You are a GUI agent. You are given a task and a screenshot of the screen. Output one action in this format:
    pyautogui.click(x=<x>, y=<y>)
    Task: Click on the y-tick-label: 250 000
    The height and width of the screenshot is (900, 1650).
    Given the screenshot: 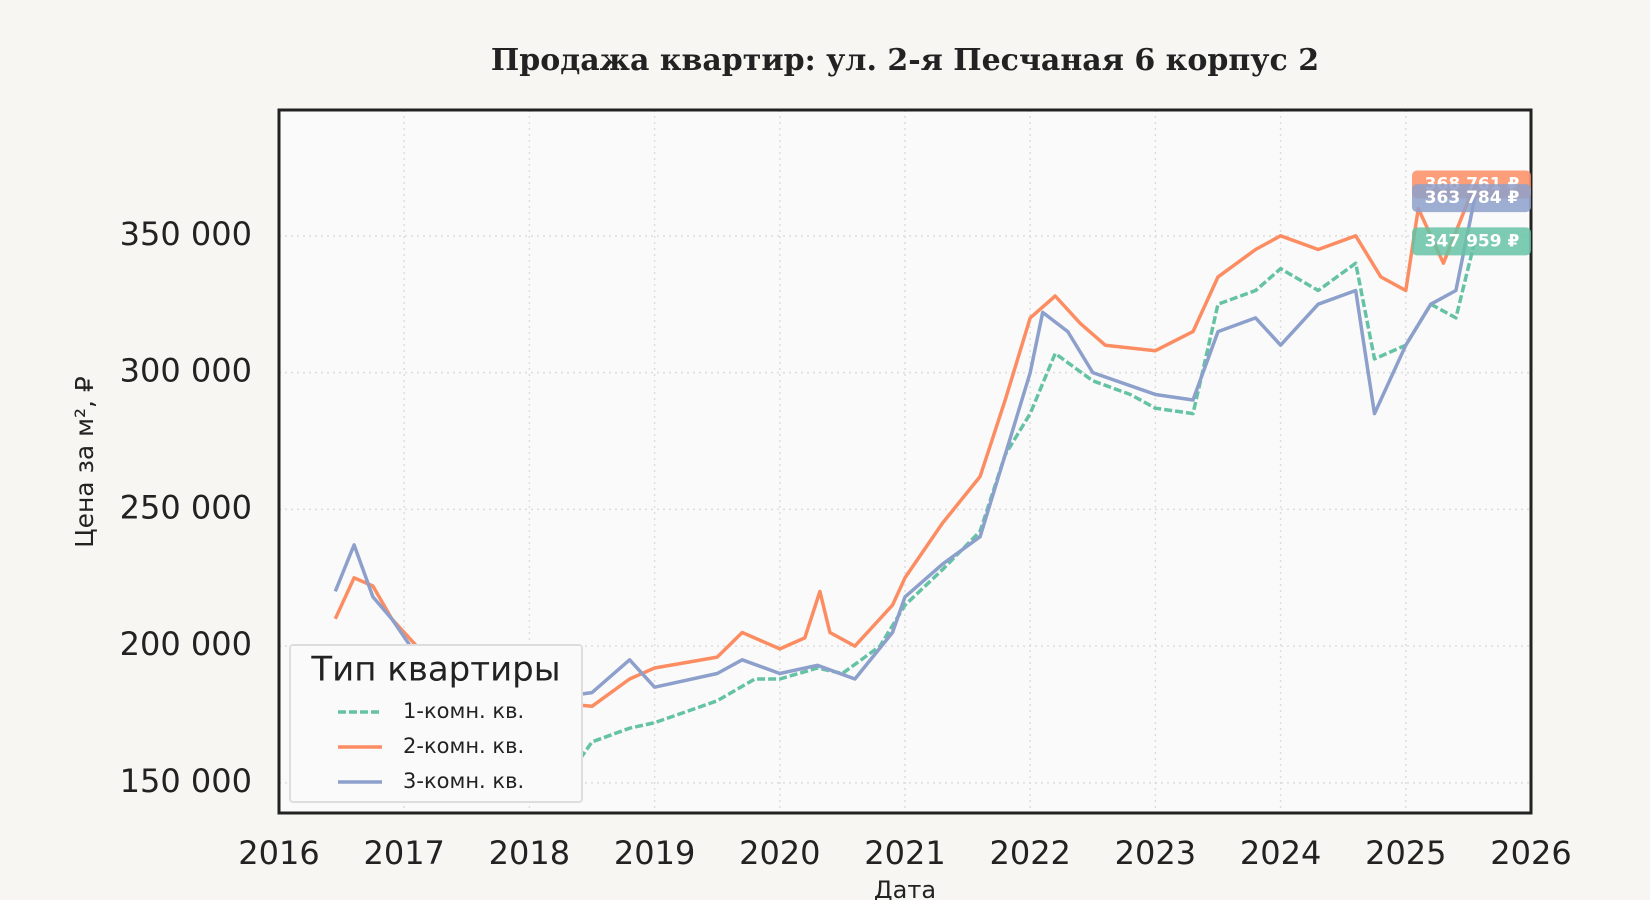 What is the action you would take?
    pyautogui.click(x=186, y=507)
    